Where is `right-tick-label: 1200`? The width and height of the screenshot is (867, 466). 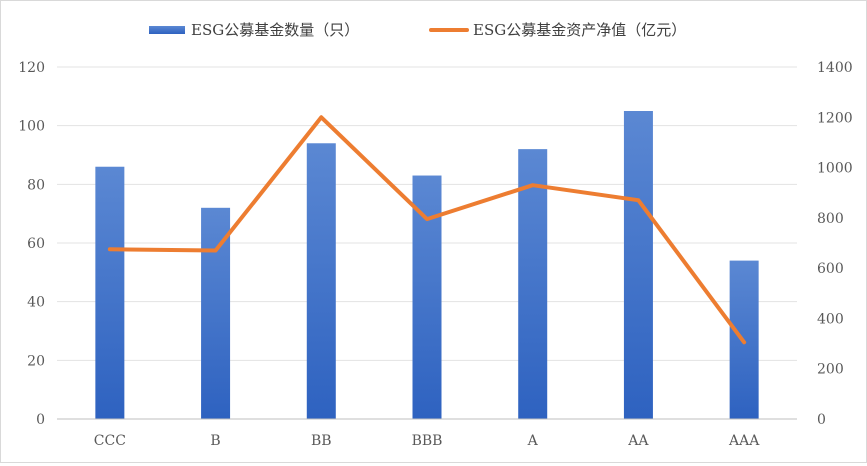 right-tick-label: 1200 is located at coordinates (835, 118).